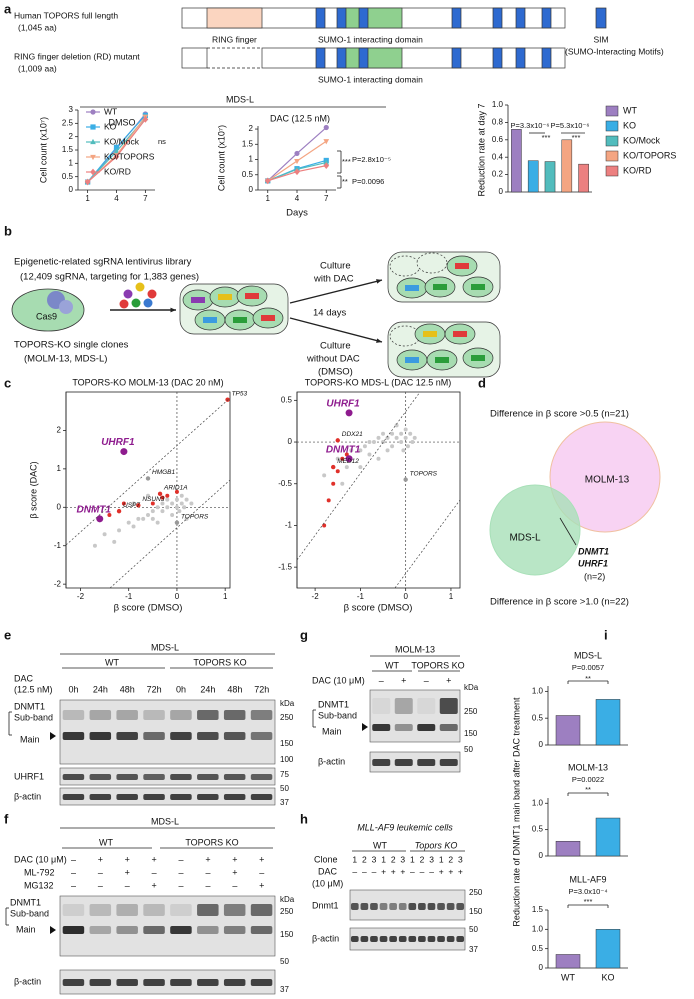 This screenshot has height=999, width=694. What do you see at coordinates (29, 913) in the screenshot?
I see `label: Sub-band` at bounding box center [29, 913].